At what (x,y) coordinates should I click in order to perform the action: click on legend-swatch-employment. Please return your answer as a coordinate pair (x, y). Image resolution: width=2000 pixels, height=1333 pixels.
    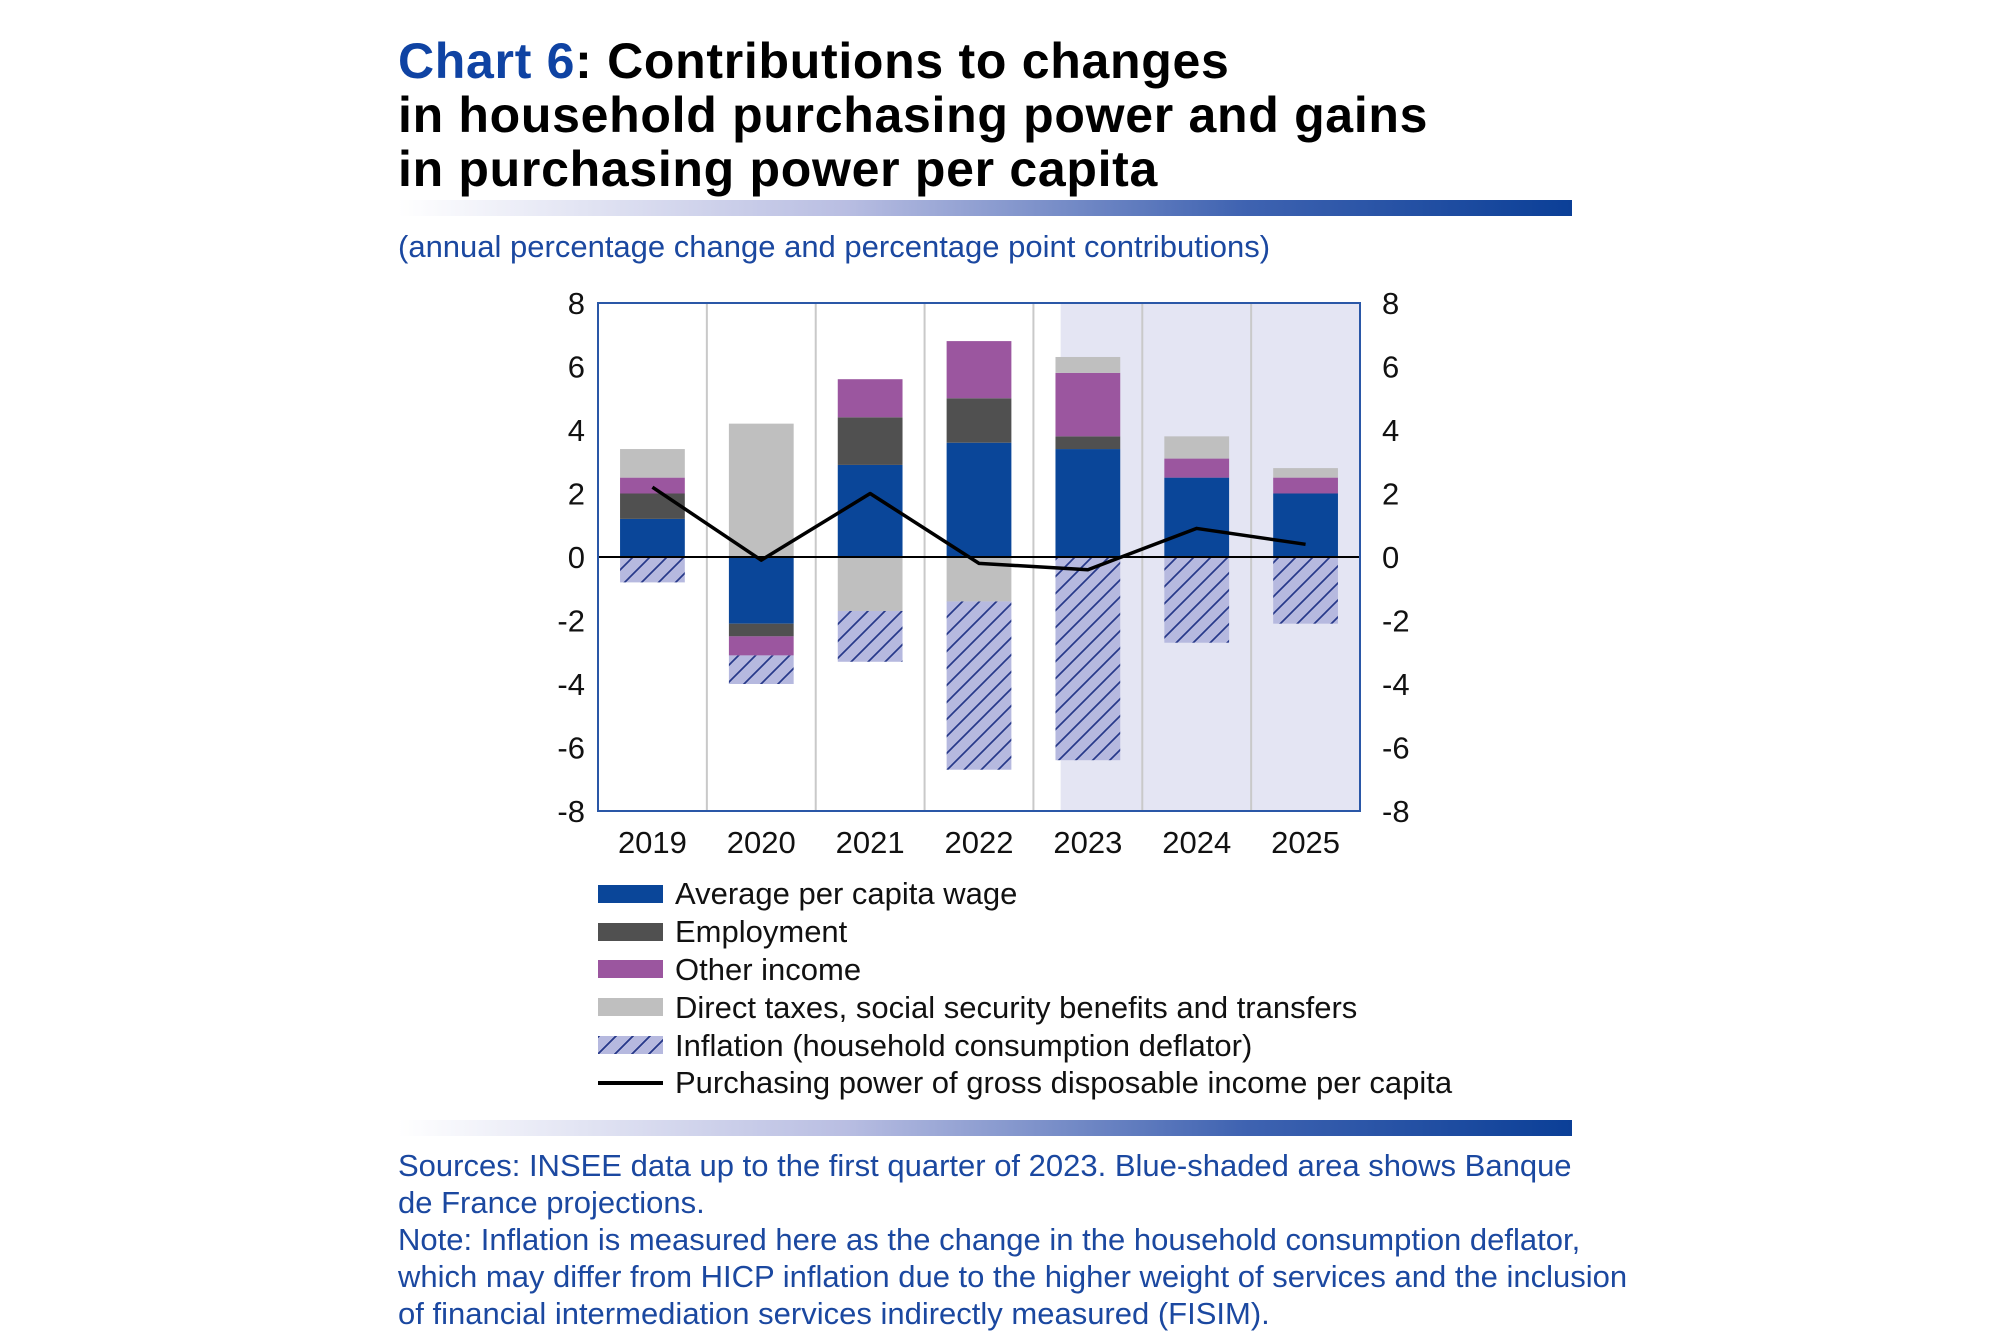
    Looking at the image, I should click on (630, 931).